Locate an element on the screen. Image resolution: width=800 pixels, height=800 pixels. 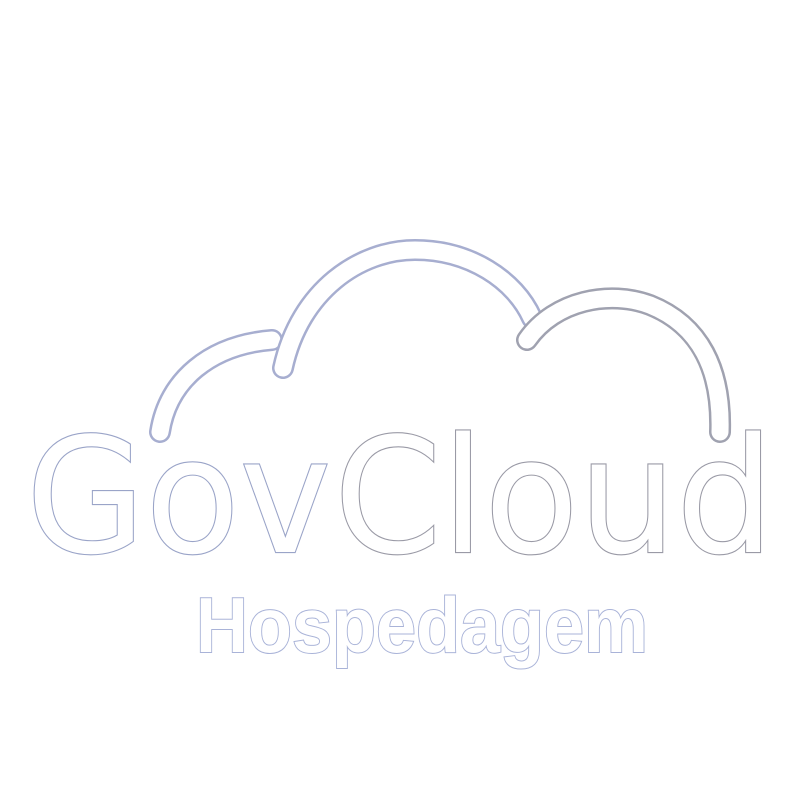
brand-name-gov: Gov is located at coordinates (178, 496).